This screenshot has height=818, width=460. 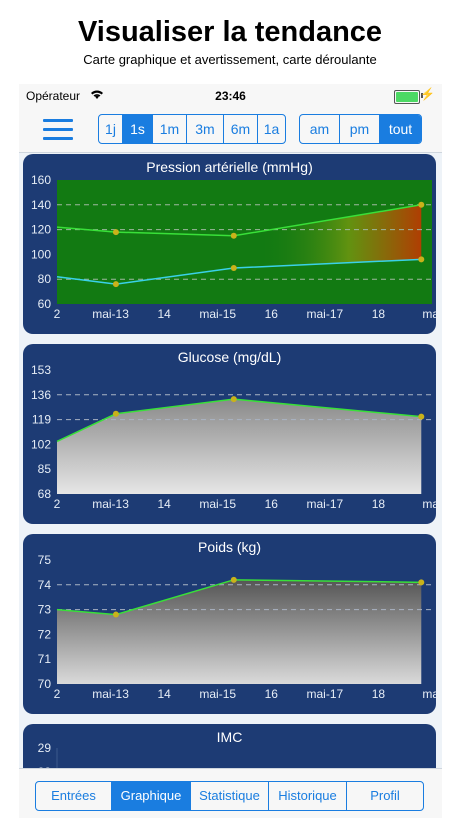 What do you see at coordinates (241, 129) in the screenshot?
I see `range-tab-6m: 6m` at bounding box center [241, 129].